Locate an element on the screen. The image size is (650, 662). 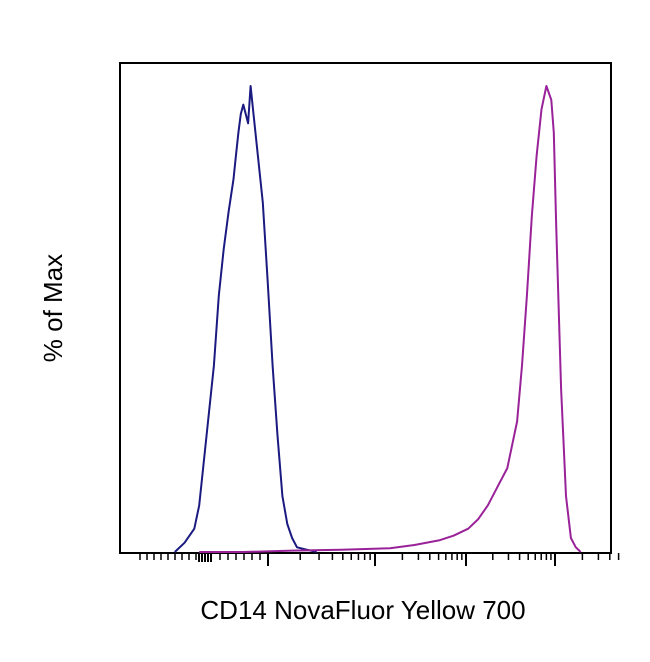
y-axis-label: % of Max is located at coordinates (53, 308).